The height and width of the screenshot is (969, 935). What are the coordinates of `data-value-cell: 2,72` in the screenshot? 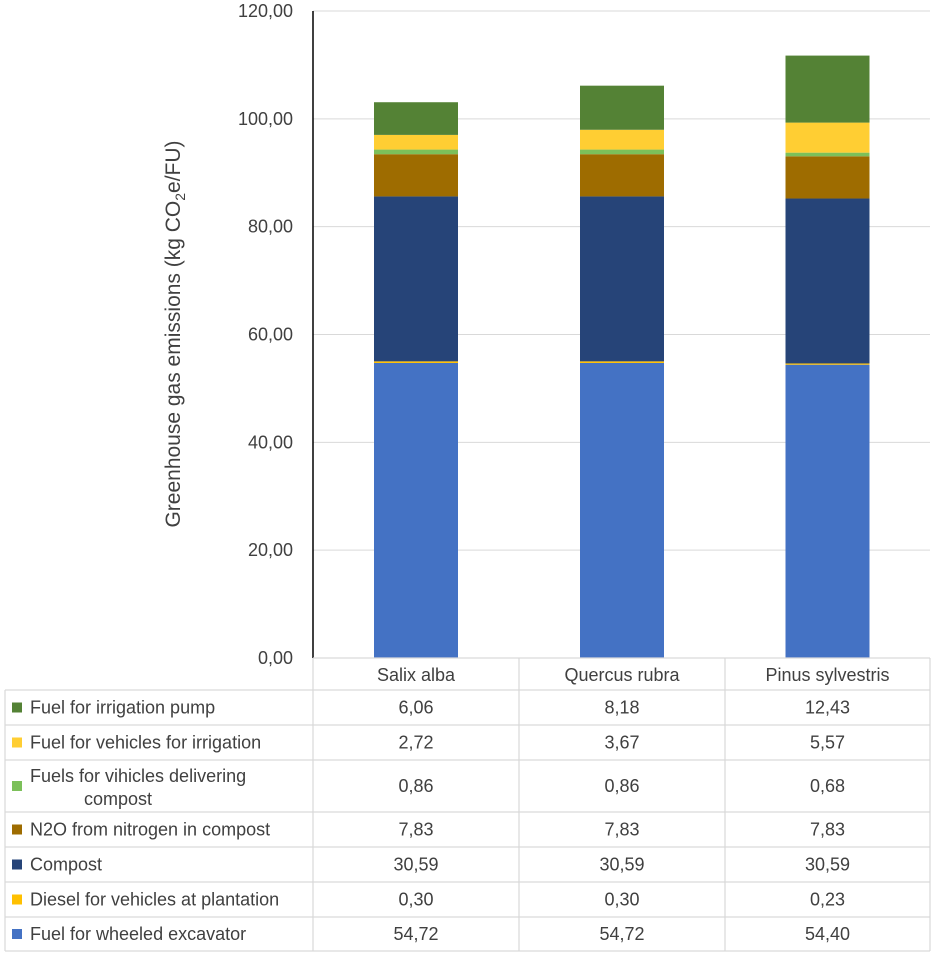 It's located at (415, 743).